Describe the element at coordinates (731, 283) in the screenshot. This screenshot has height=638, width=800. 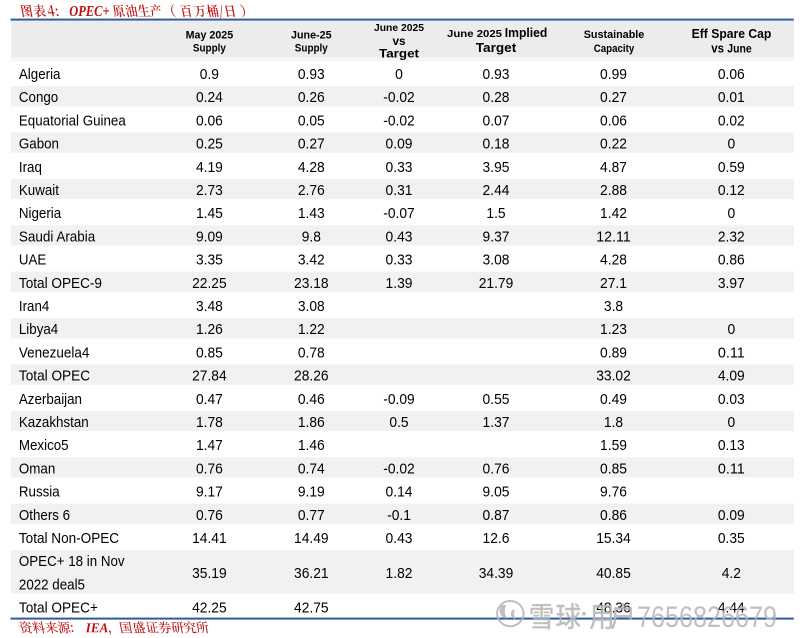
I see `svg-text: 3.97` at that location.